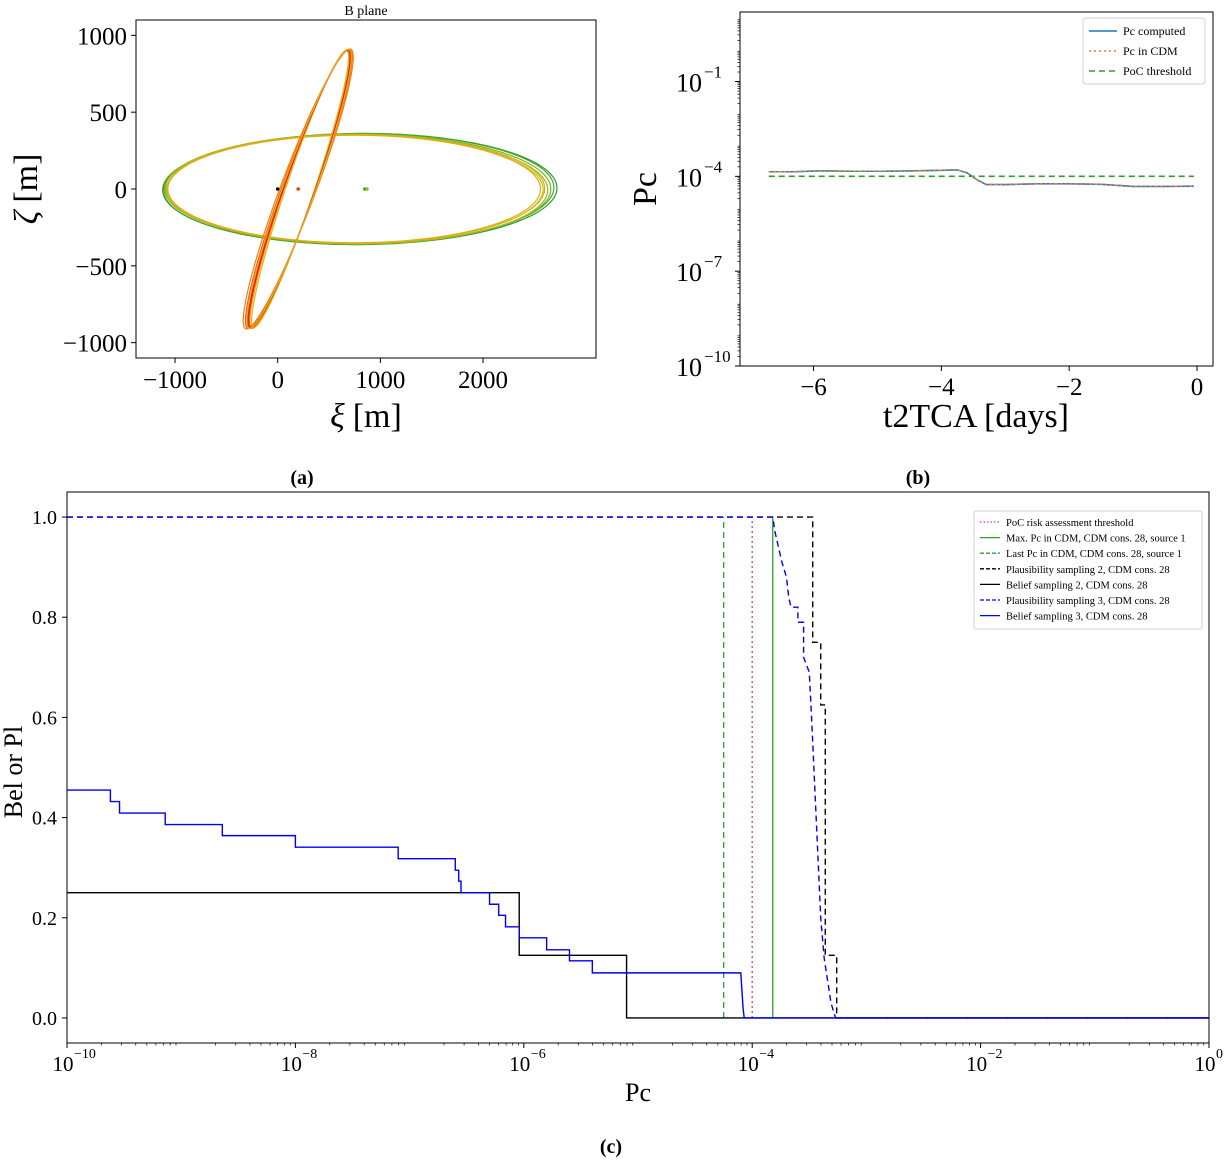 This screenshot has width=1225, height=1164. I want to click on y-tick-label: −1000, so click(95, 344).